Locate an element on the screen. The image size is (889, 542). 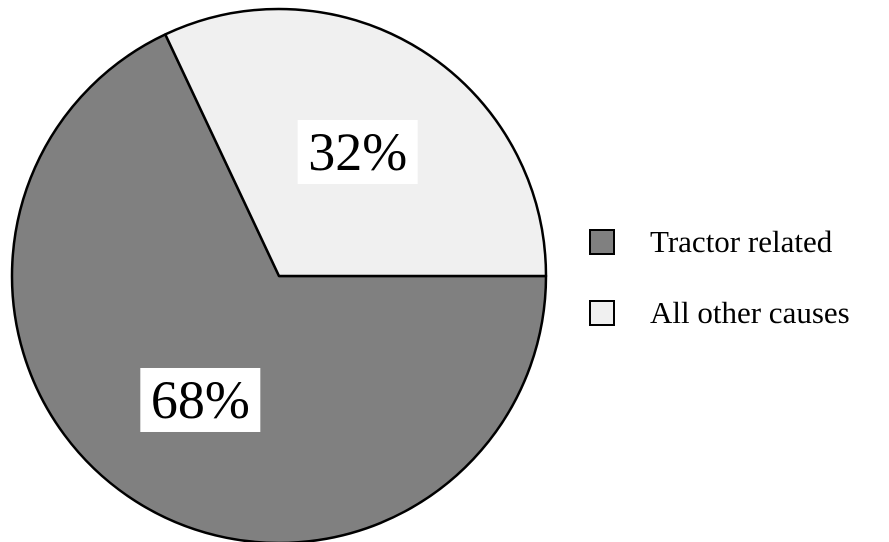
data-label-all-other-causes: 32% is located at coordinates (357, 152).